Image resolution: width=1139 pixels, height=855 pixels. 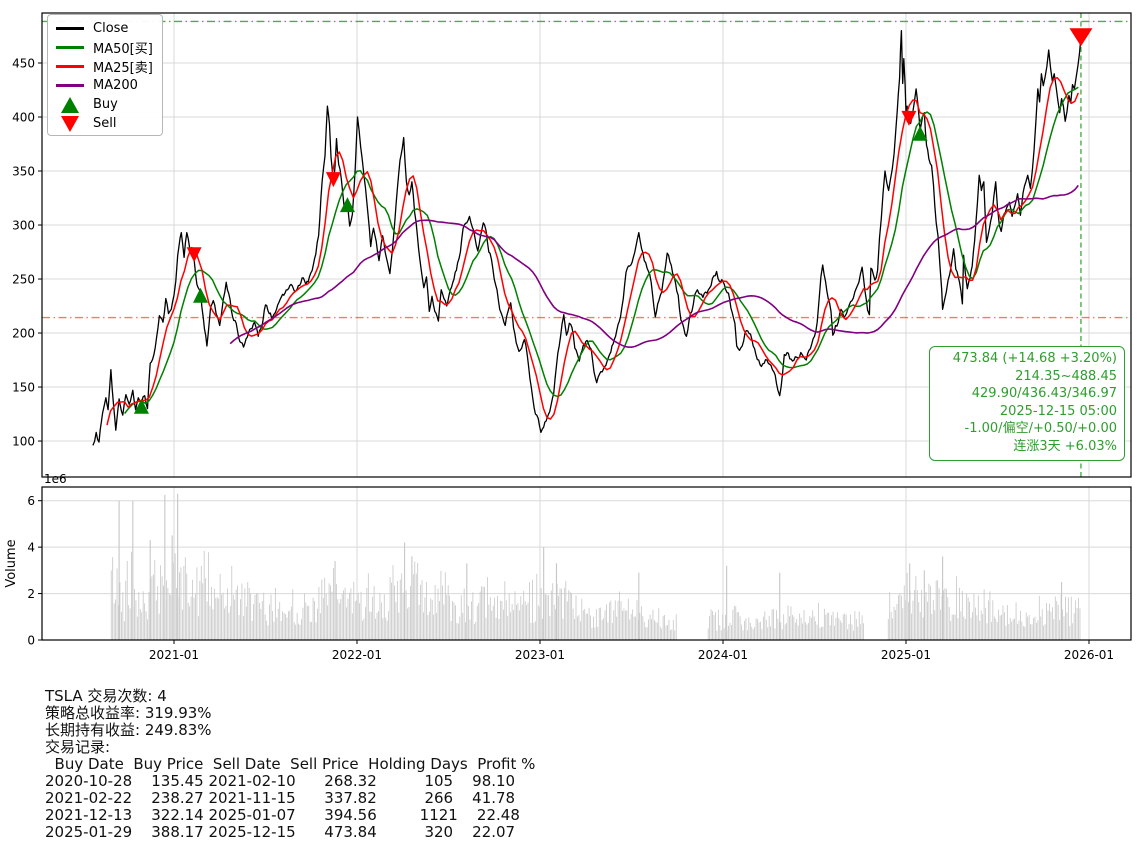 I want to click on legend-item-ma200: MA200, so click(x=105, y=85).